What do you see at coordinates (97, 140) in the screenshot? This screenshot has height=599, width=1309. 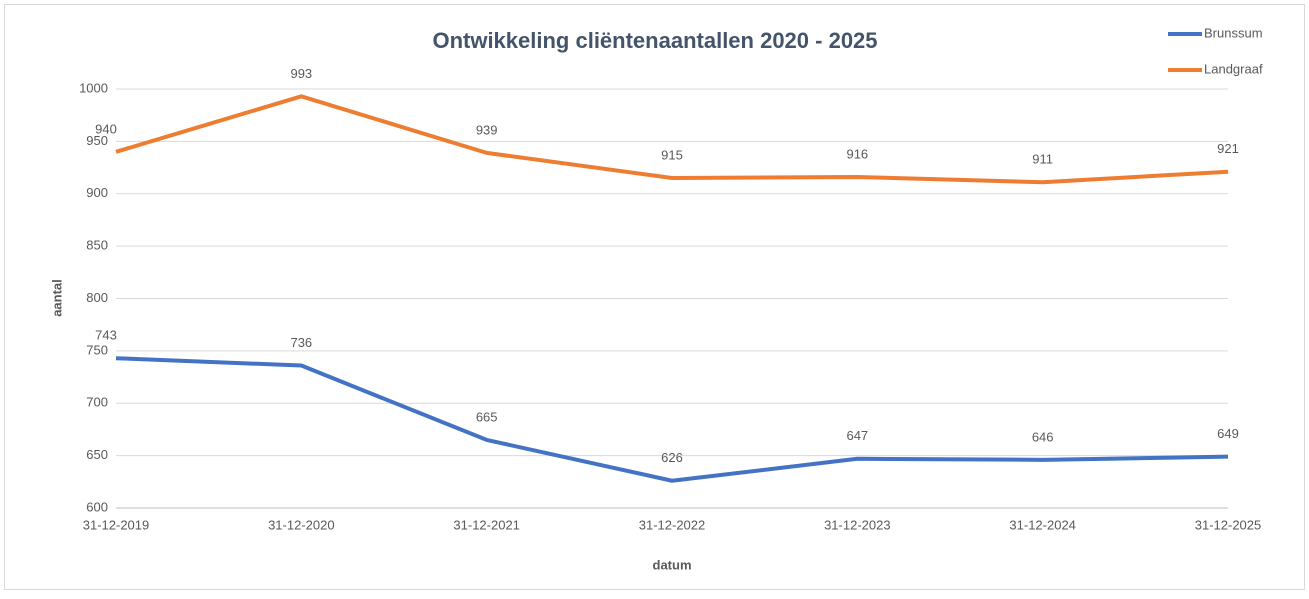 I see `y-tick-label: 950` at bounding box center [97, 140].